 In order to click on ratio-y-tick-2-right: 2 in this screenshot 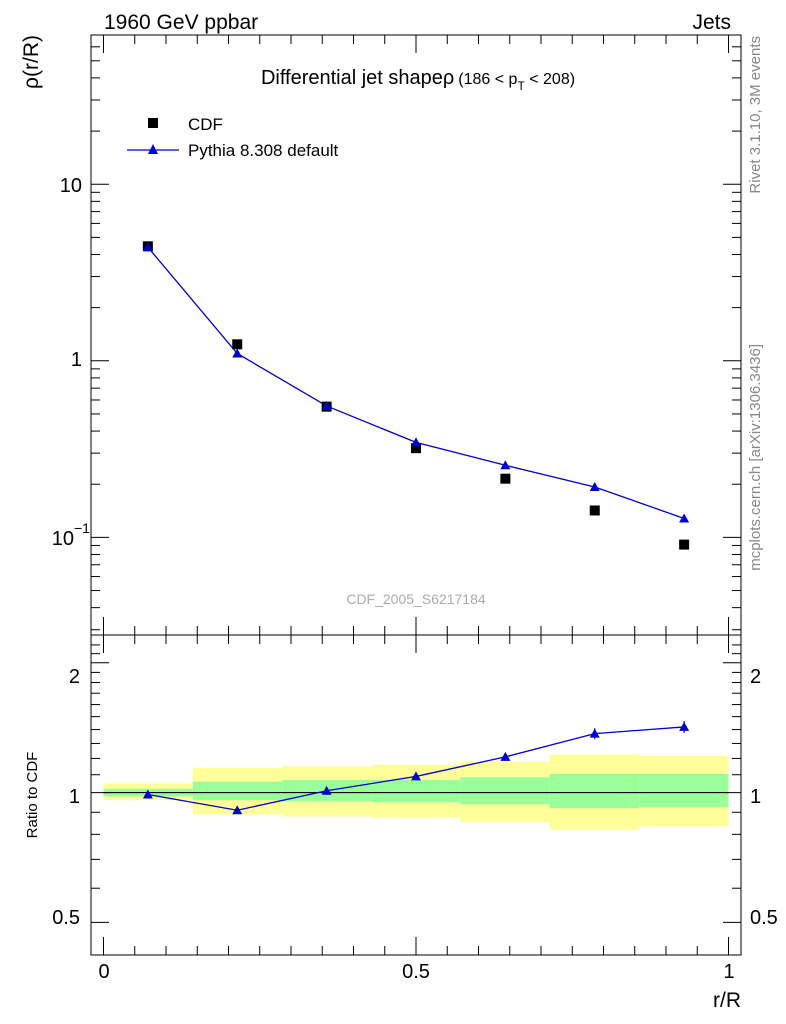, I will do `click(755, 677)`.